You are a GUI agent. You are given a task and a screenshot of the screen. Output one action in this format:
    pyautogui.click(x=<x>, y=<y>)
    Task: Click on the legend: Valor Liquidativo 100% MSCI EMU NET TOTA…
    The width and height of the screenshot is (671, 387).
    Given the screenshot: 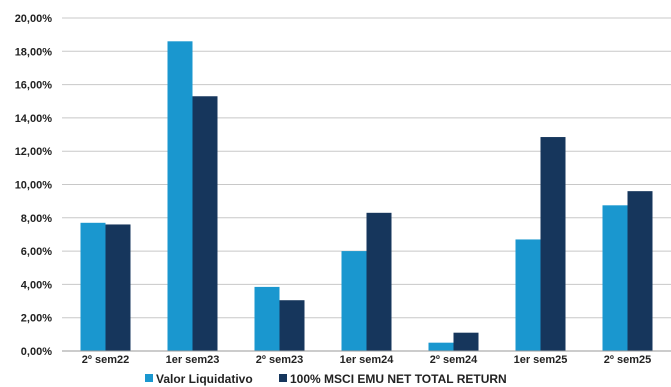 What is the action you would take?
    pyautogui.click(x=326, y=379)
    